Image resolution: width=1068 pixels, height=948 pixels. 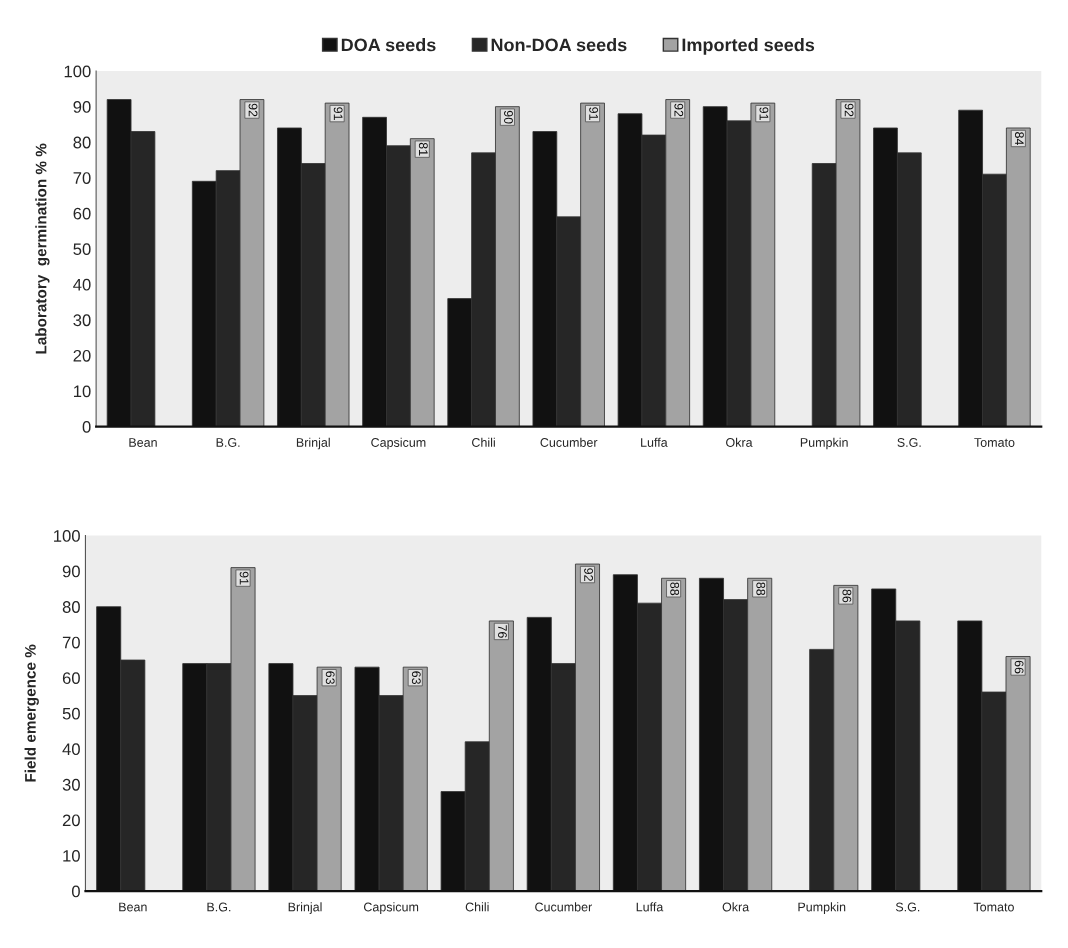 What do you see at coordinates (559, 45) in the screenshot?
I see `legend-label: Non-DOA seeds` at bounding box center [559, 45].